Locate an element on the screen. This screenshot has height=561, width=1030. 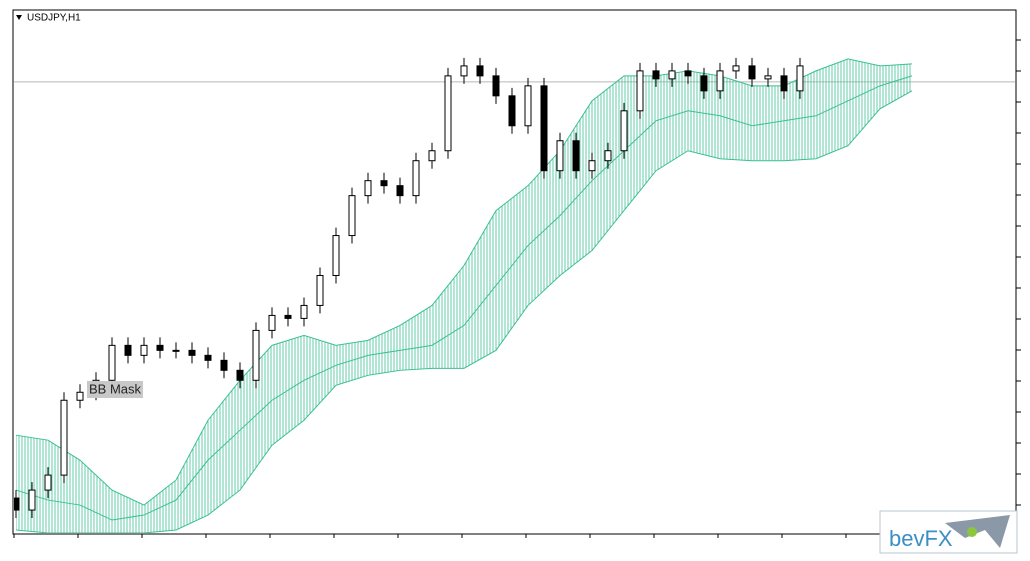
indicator-label: BB Mask is located at coordinates (115, 388).